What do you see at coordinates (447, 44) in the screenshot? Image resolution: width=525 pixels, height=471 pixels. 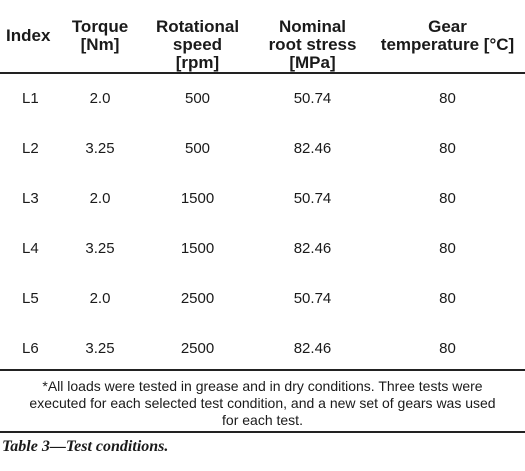 I see `header-gear-temperature-line: temperature [°C]` at bounding box center [447, 44].